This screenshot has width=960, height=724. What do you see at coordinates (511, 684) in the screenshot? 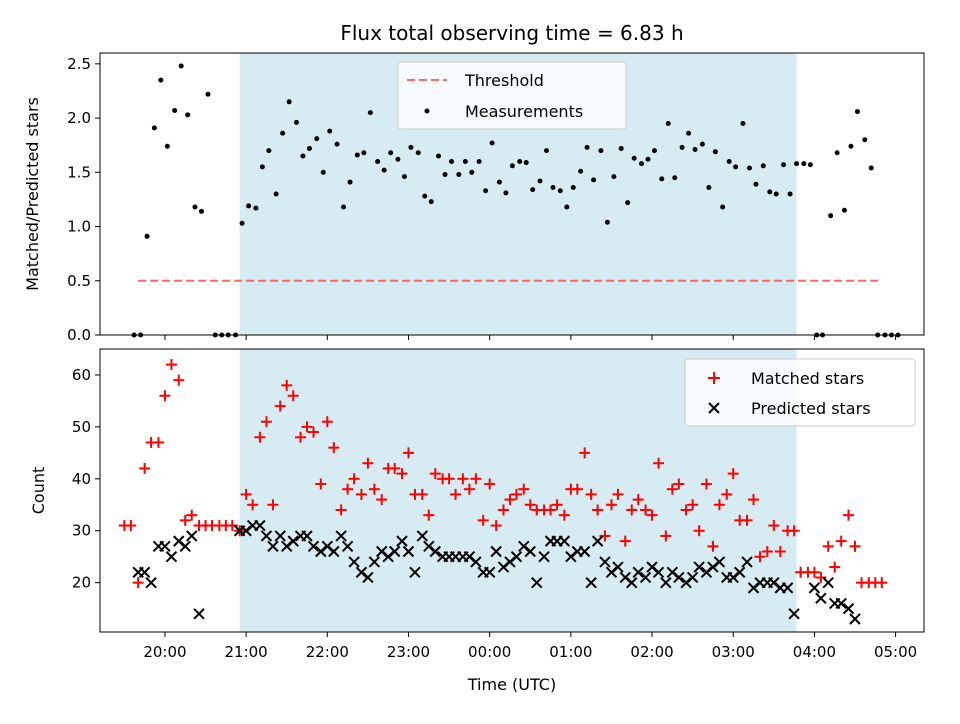
I see `x-axis-label: Time (UTC)` at bounding box center [511, 684].